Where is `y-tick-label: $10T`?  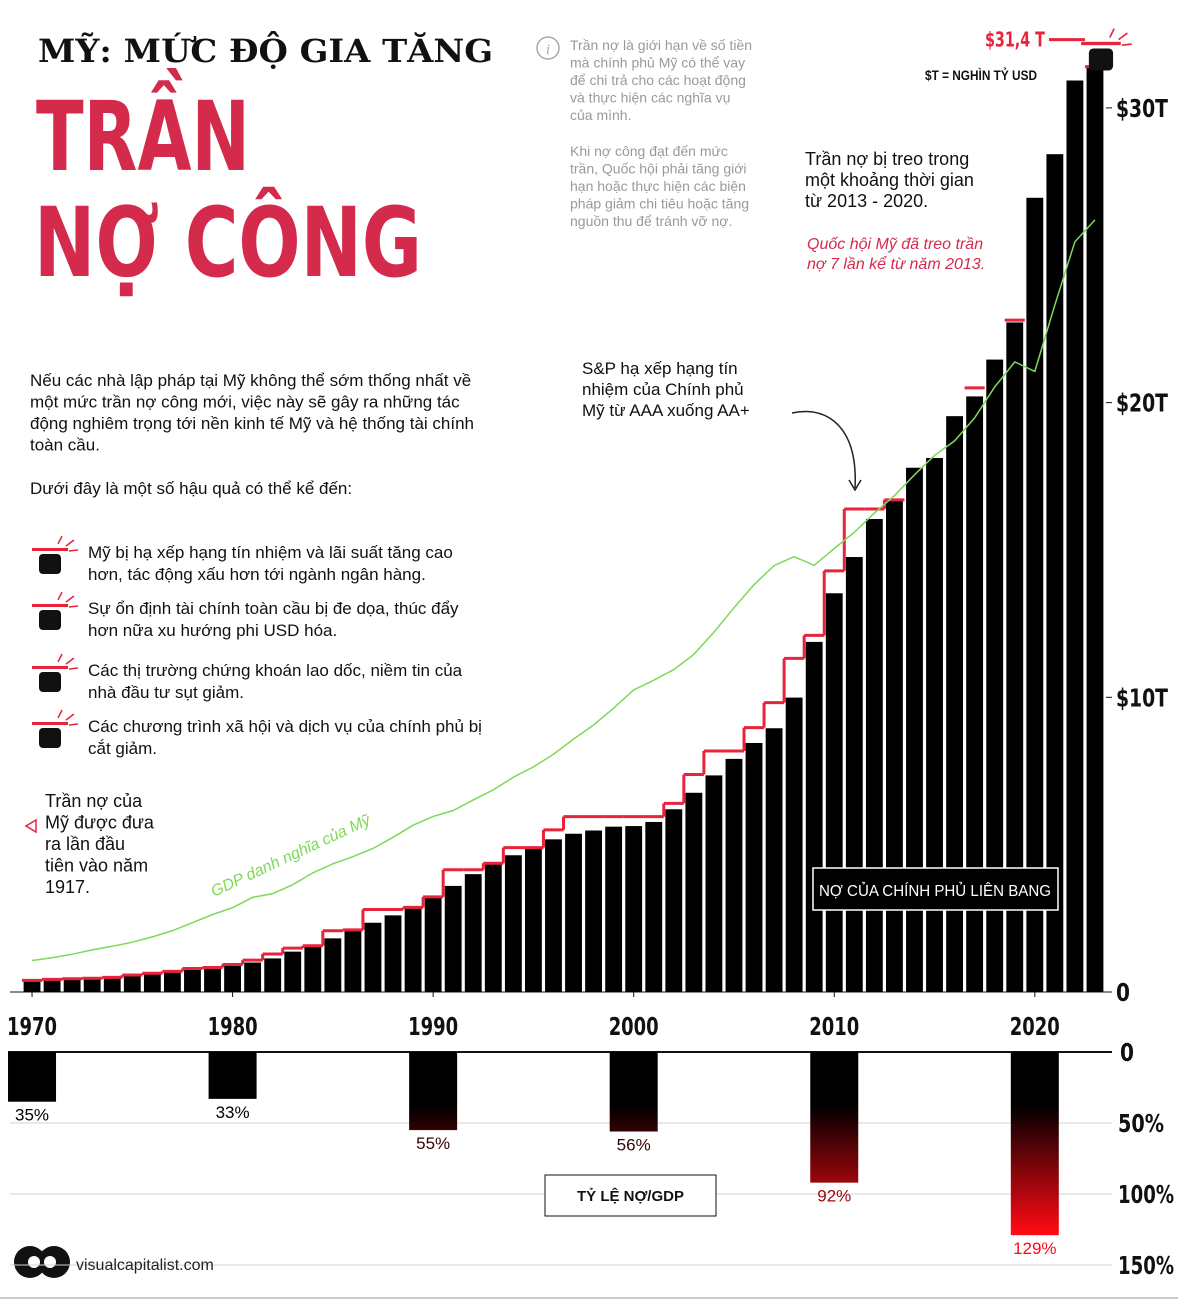
y-tick-label: $10T is located at coordinates (1142, 697).